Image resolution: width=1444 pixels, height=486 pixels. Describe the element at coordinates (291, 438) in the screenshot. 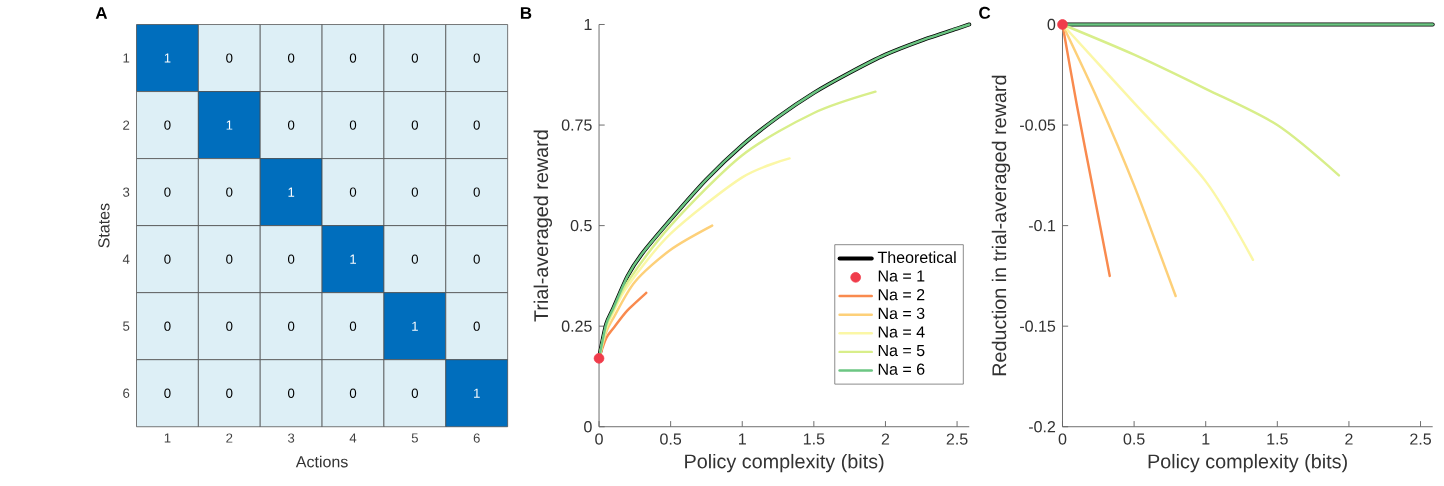

I see `x-tick-label: 3` at that location.